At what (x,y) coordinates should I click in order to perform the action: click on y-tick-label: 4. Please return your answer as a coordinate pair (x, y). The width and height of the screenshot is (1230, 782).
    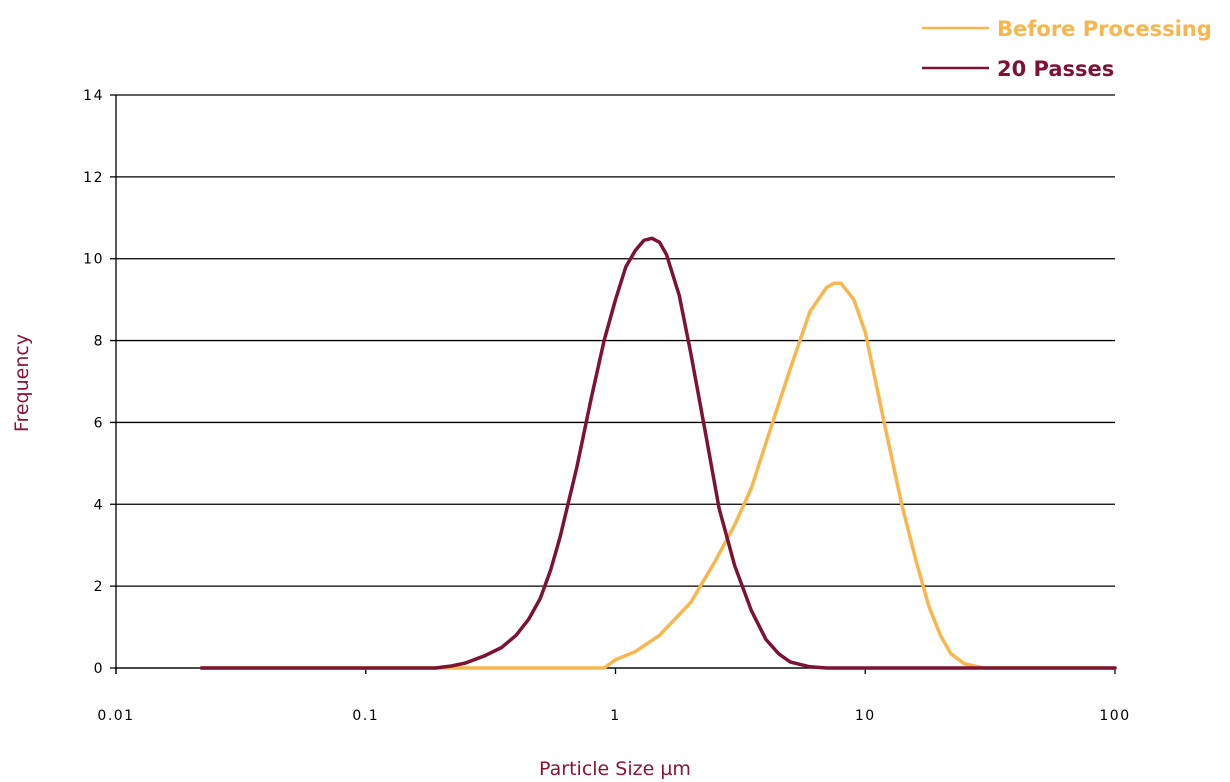
    Looking at the image, I should click on (99, 505).